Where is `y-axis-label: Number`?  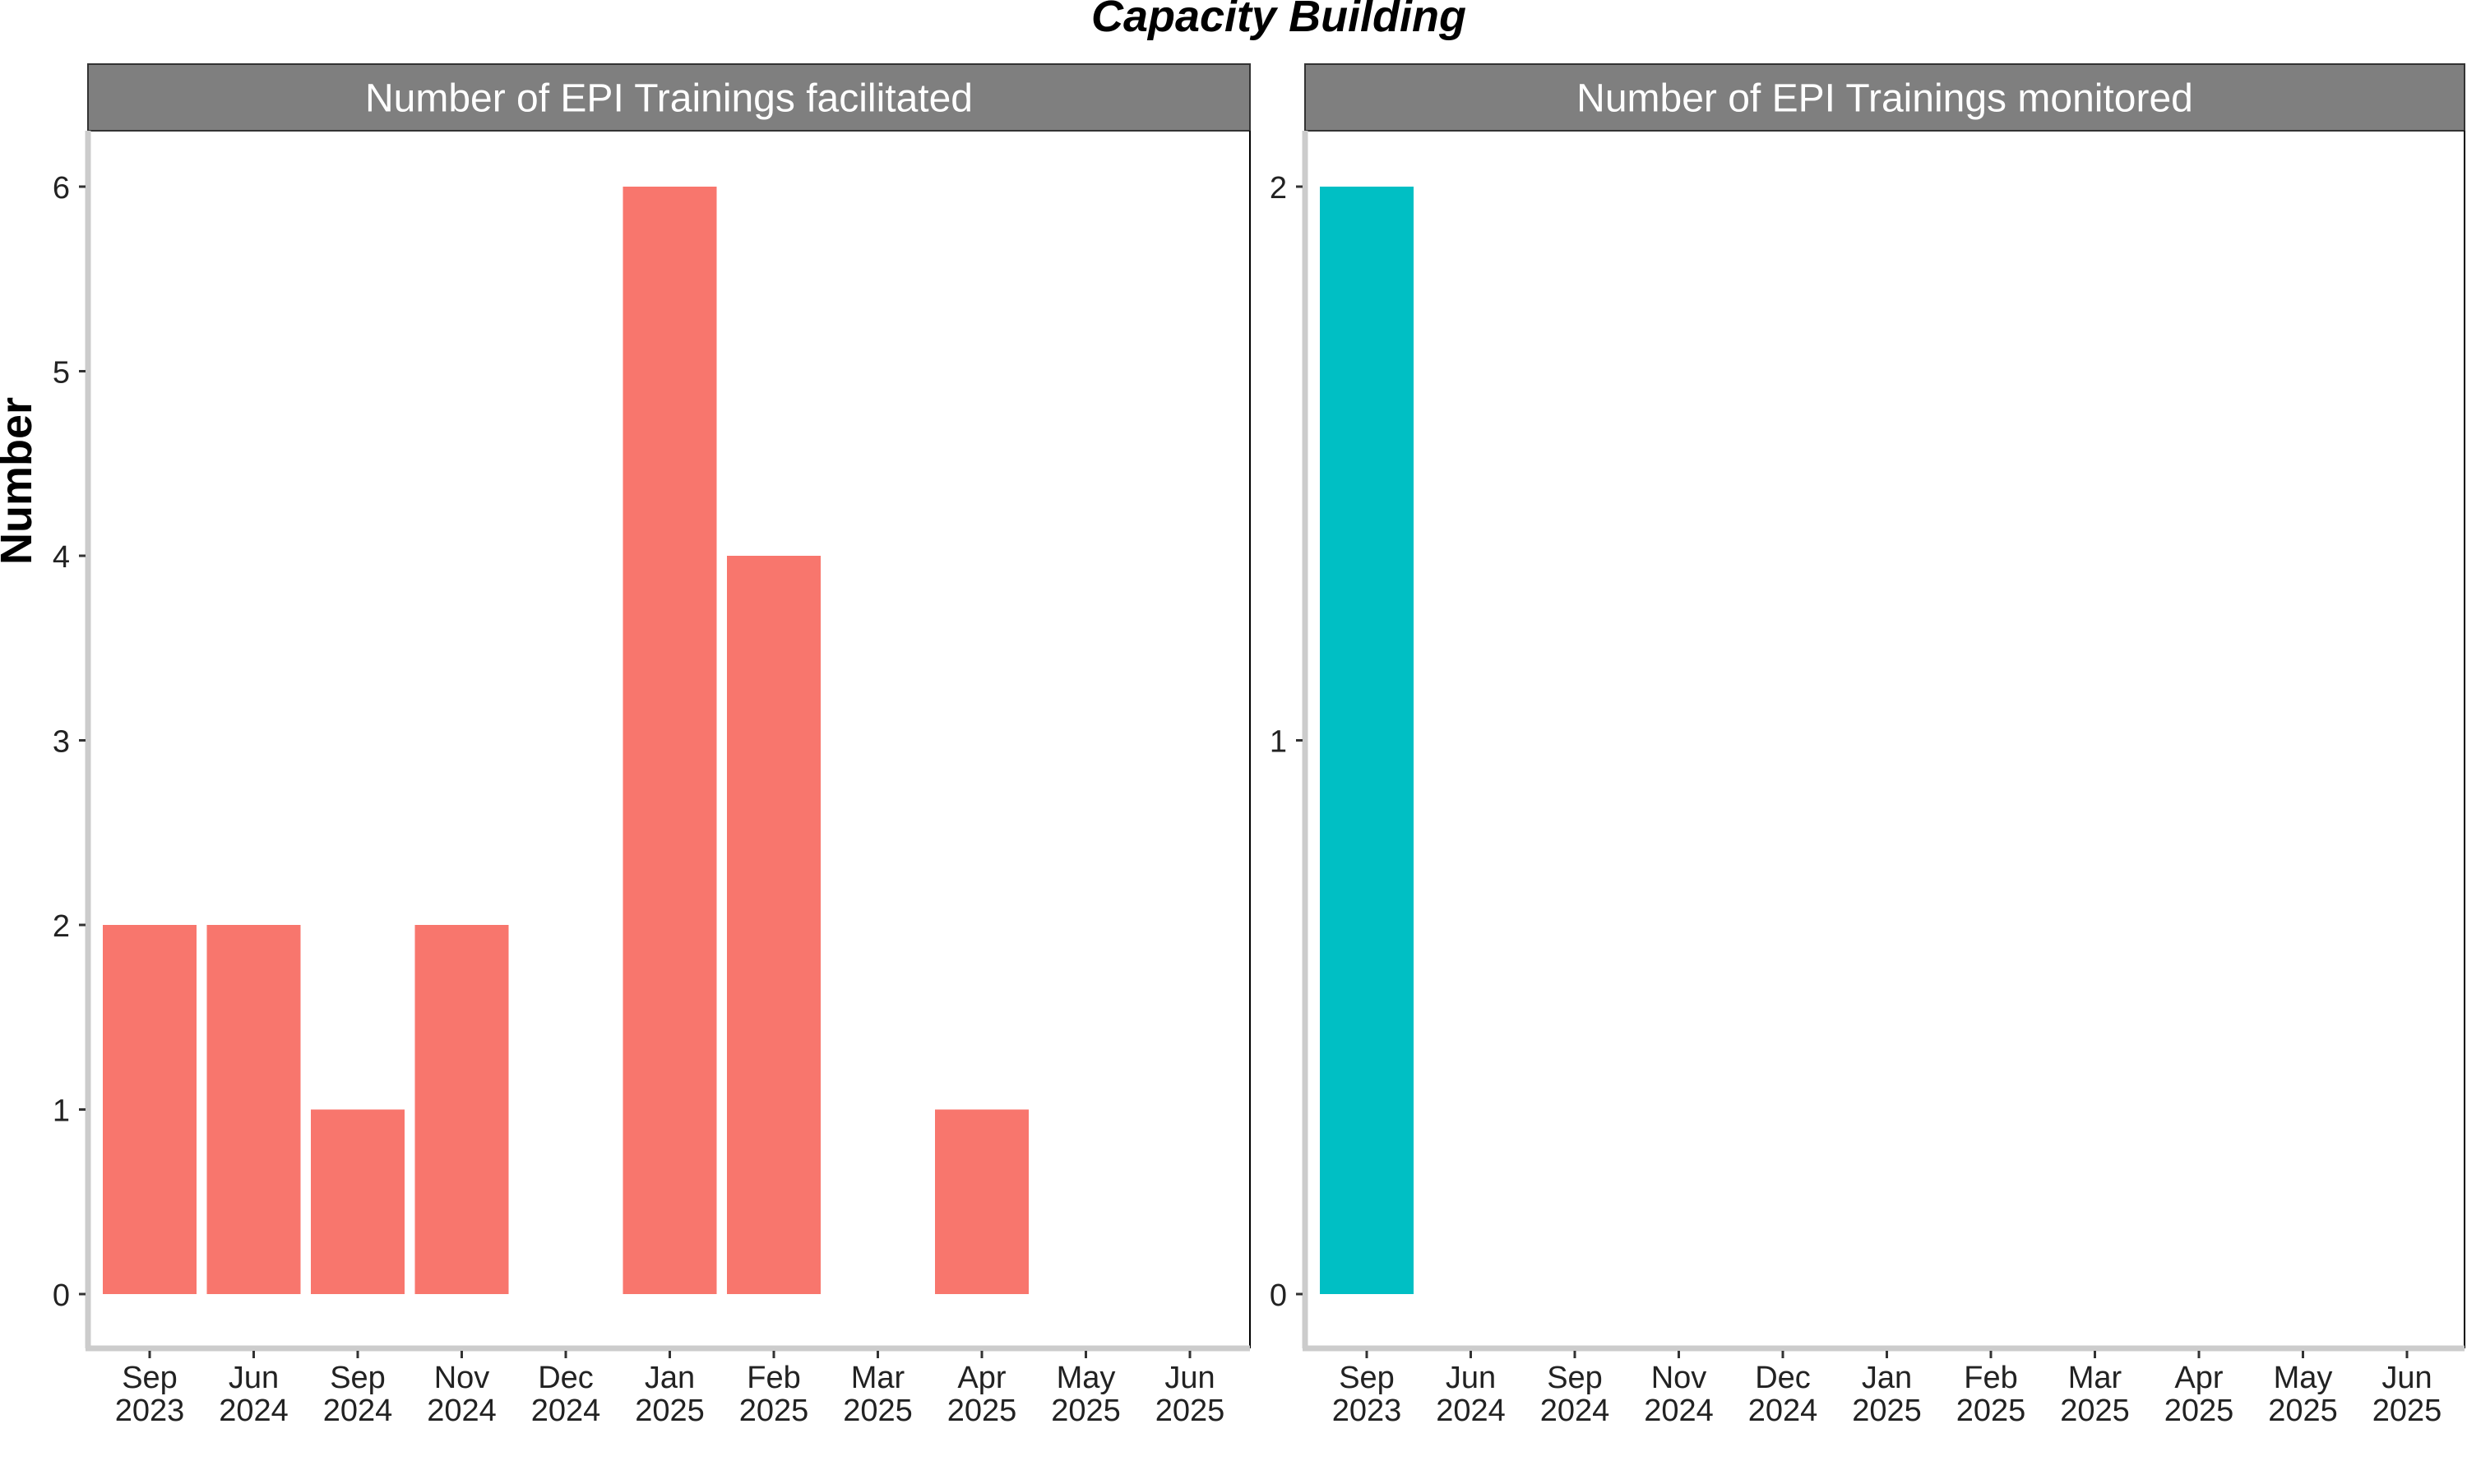 y-axis-label: Number is located at coordinates (20, 481).